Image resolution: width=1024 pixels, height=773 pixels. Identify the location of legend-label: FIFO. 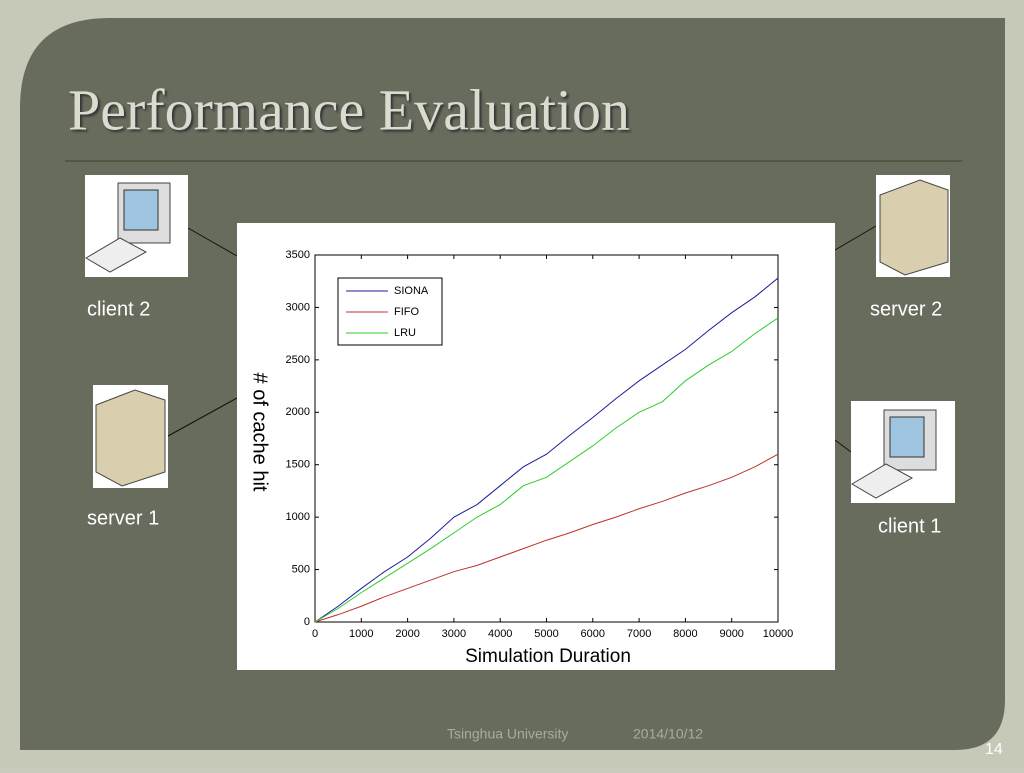
(406, 312).